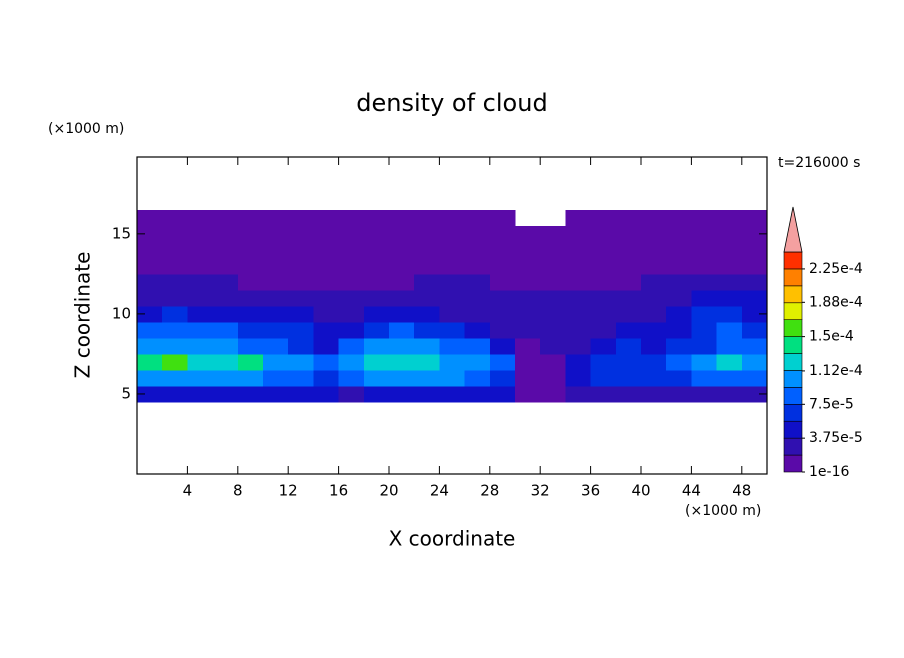 The height and width of the screenshot is (658, 904). What do you see at coordinates (452, 539) in the screenshot?
I see `x-axis-label: X coordinate` at bounding box center [452, 539].